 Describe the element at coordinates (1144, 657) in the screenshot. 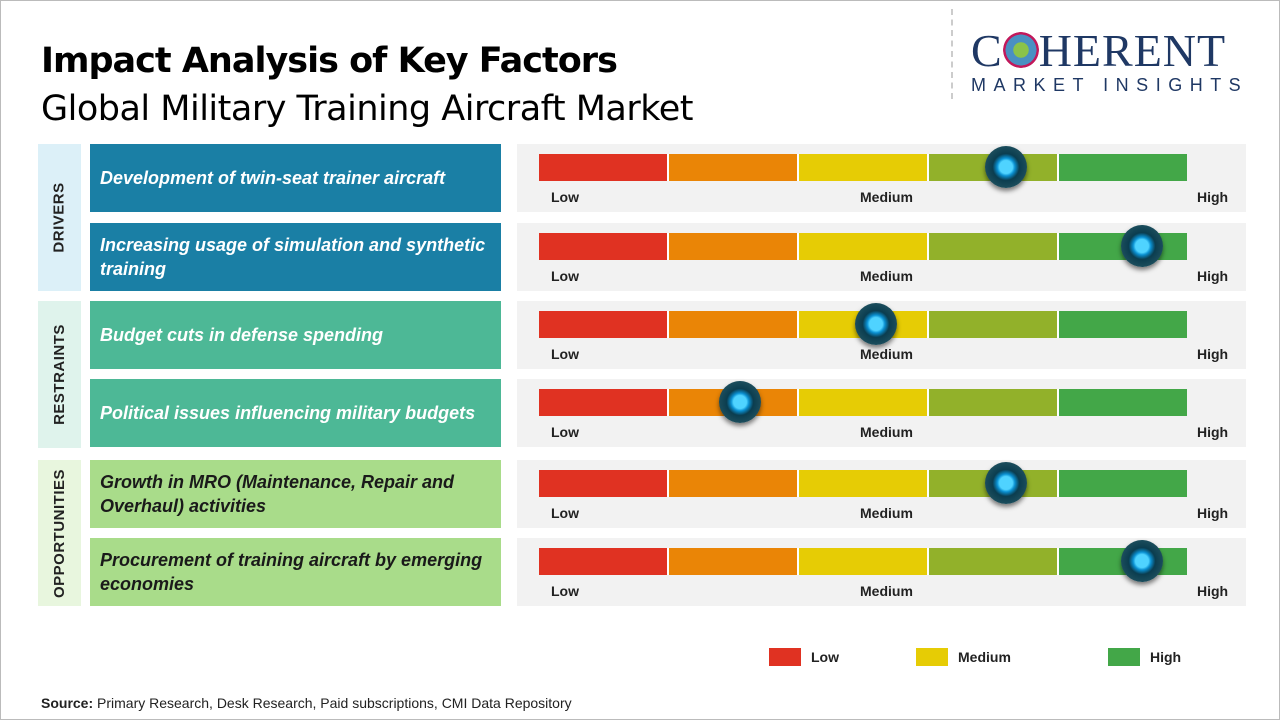

I see `legend-item: High` at that location.